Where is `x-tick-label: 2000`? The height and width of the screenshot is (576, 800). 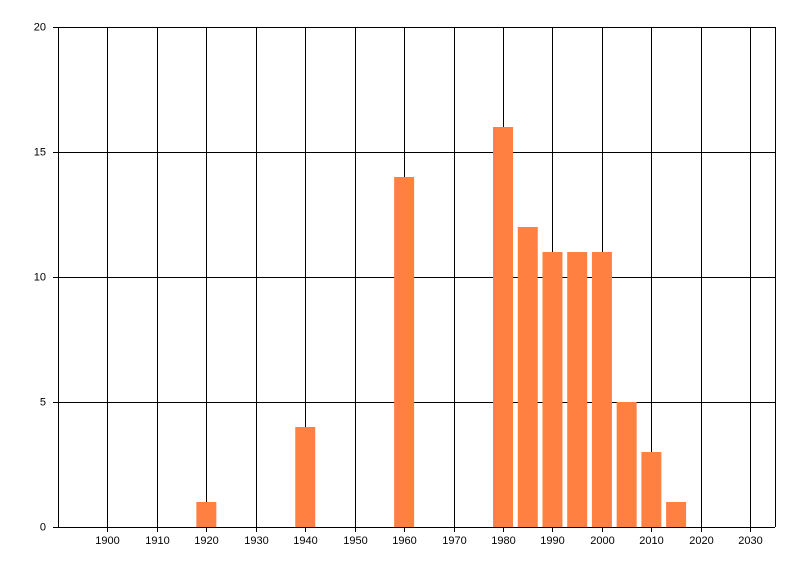
x-tick-label: 2000 is located at coordinates (602, 541).